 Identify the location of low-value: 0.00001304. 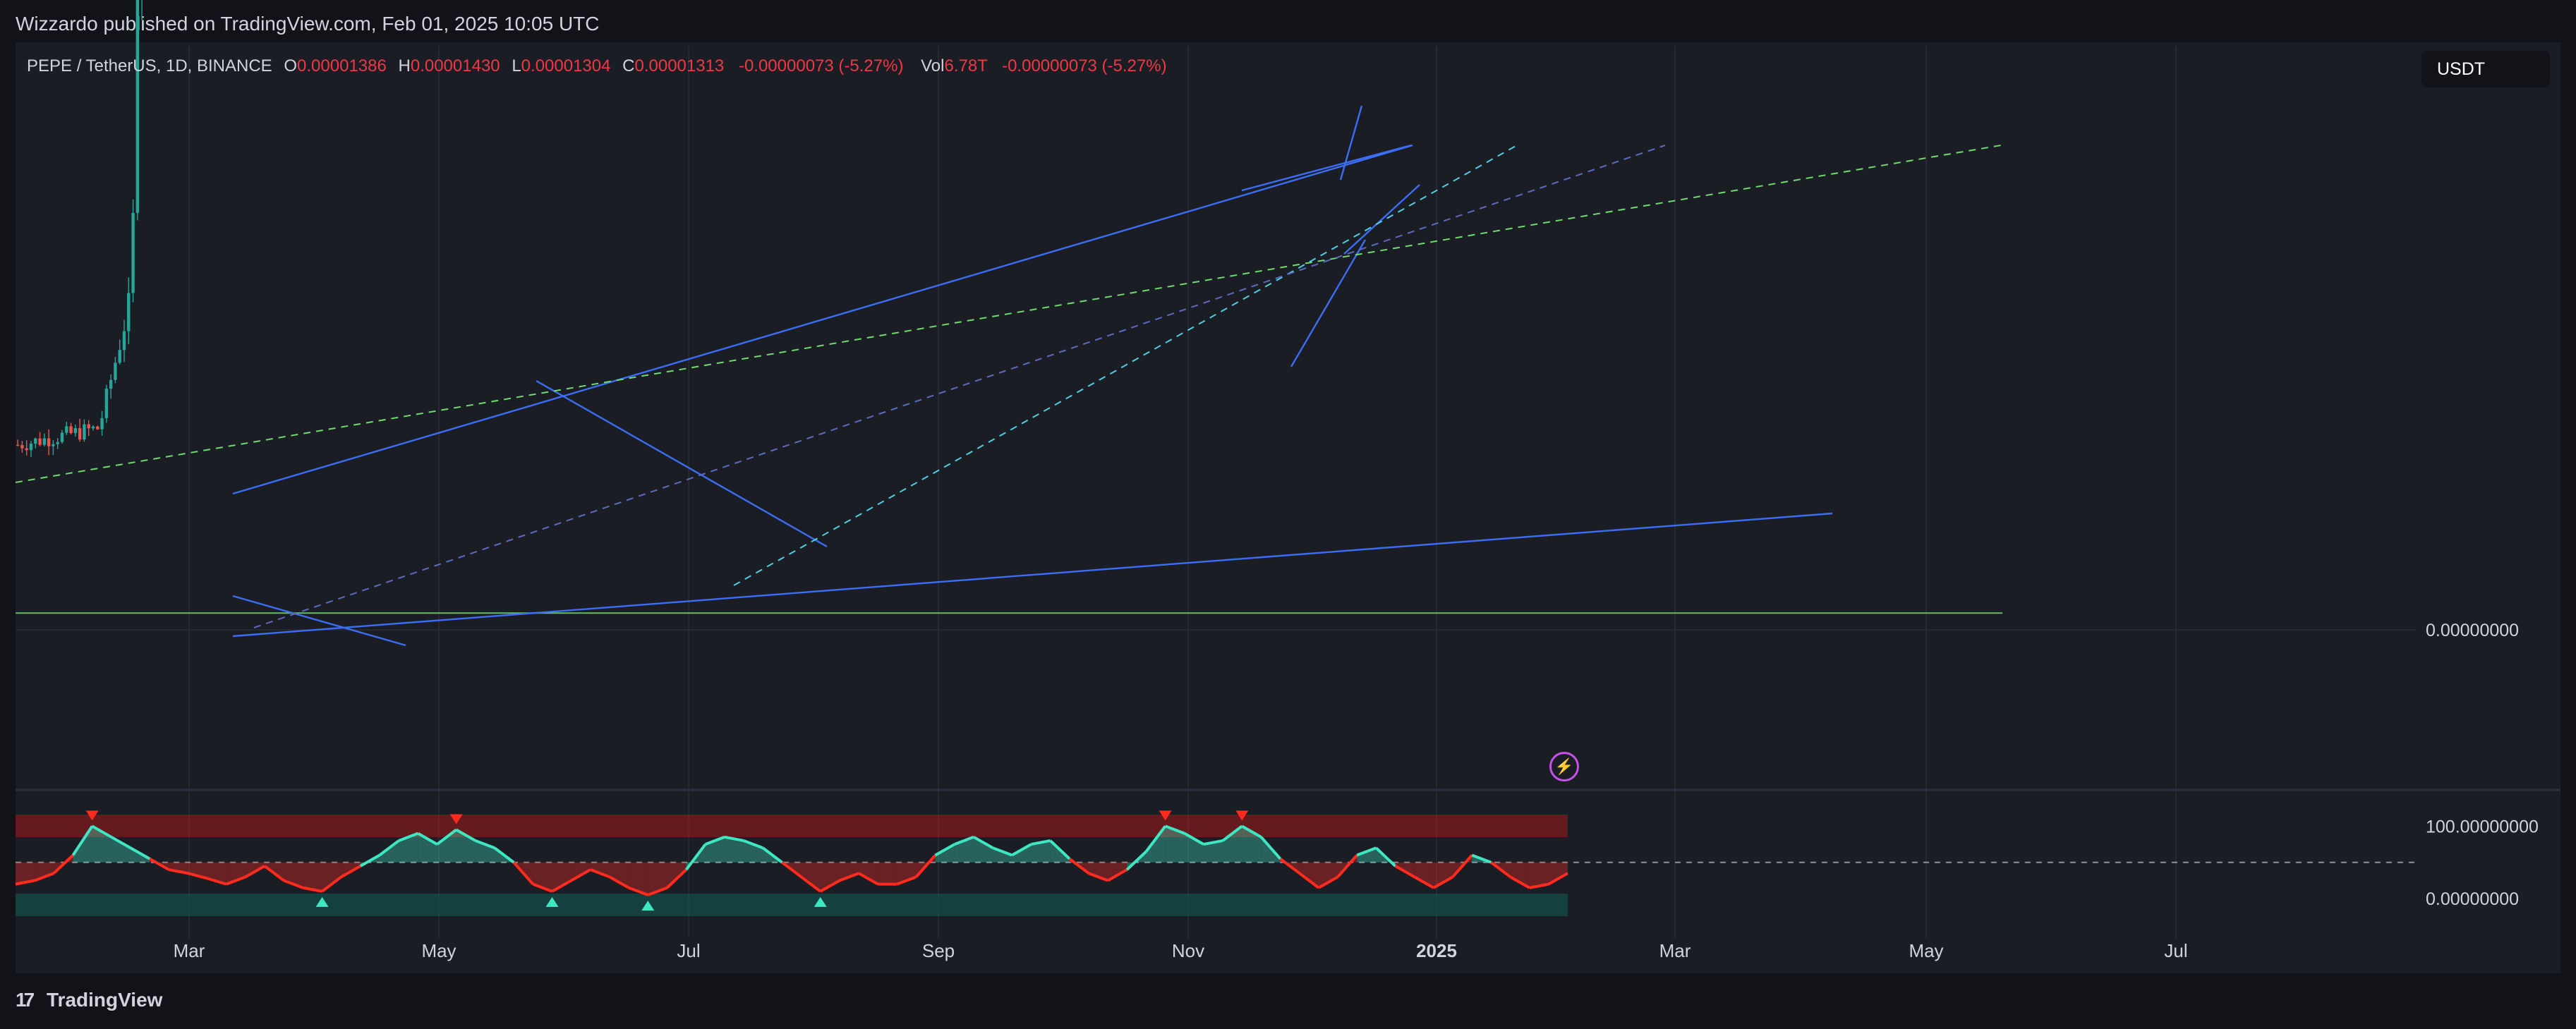
(566, 65).